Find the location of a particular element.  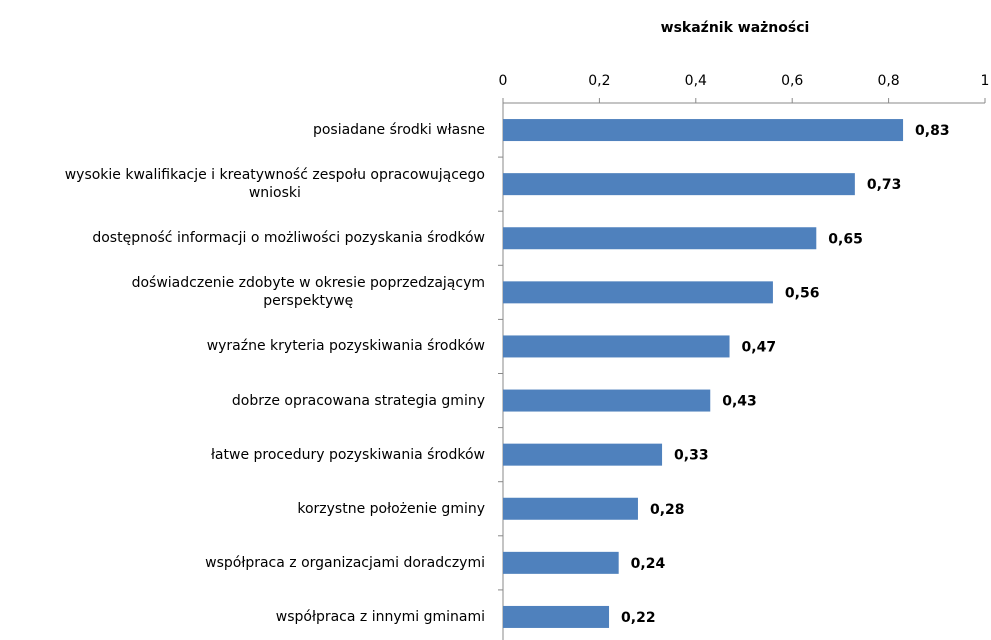

chart-title: wskaźnik ważności is located at coordinates (735, 28).